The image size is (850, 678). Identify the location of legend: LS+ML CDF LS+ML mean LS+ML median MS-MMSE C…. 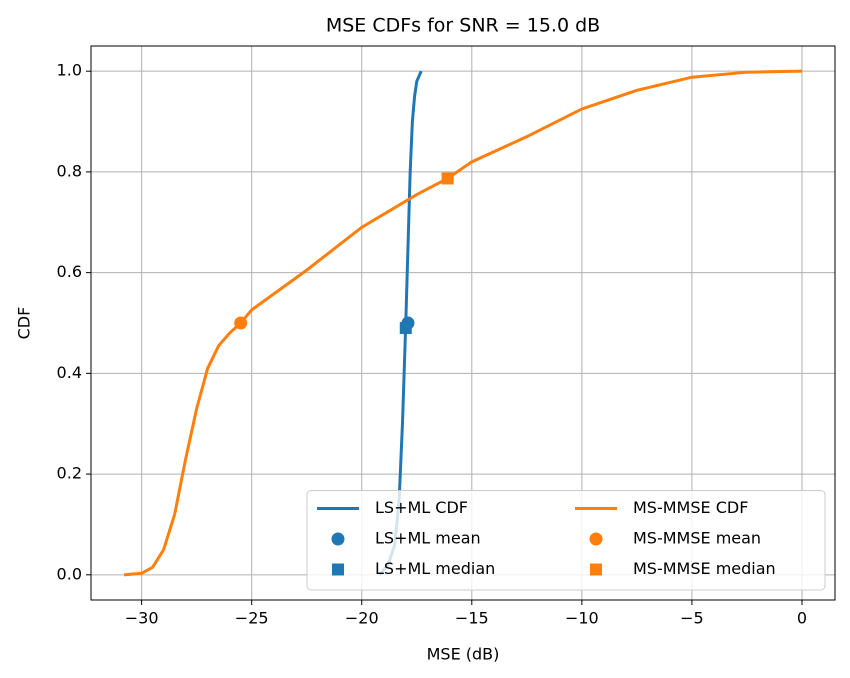
(566, 540).